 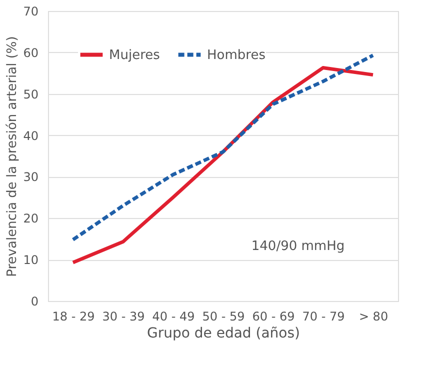 What do you see at coordinates (298, 246) in the screenshot?
I see `annotation: 140/90 mmHg` at bounding box center [298, 246].